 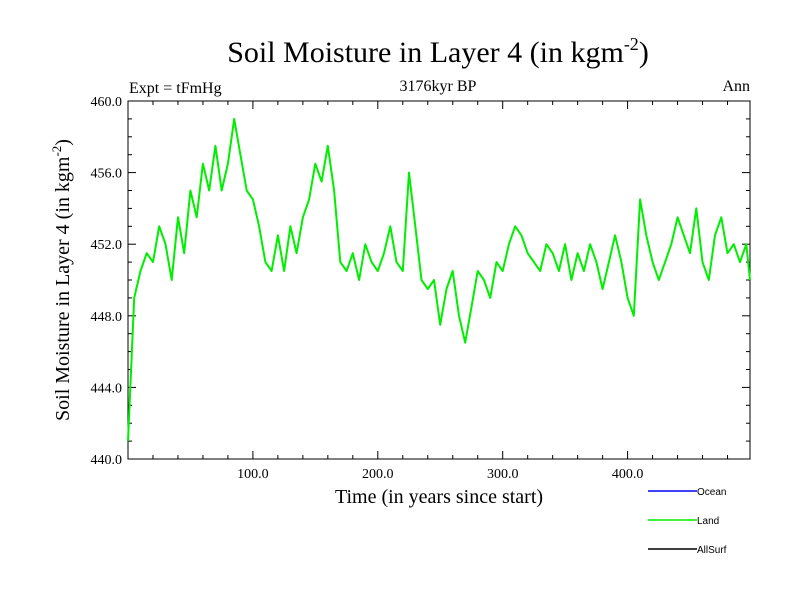 I want to click on x-tick-label: 200.0, so click(x=378, y=474).